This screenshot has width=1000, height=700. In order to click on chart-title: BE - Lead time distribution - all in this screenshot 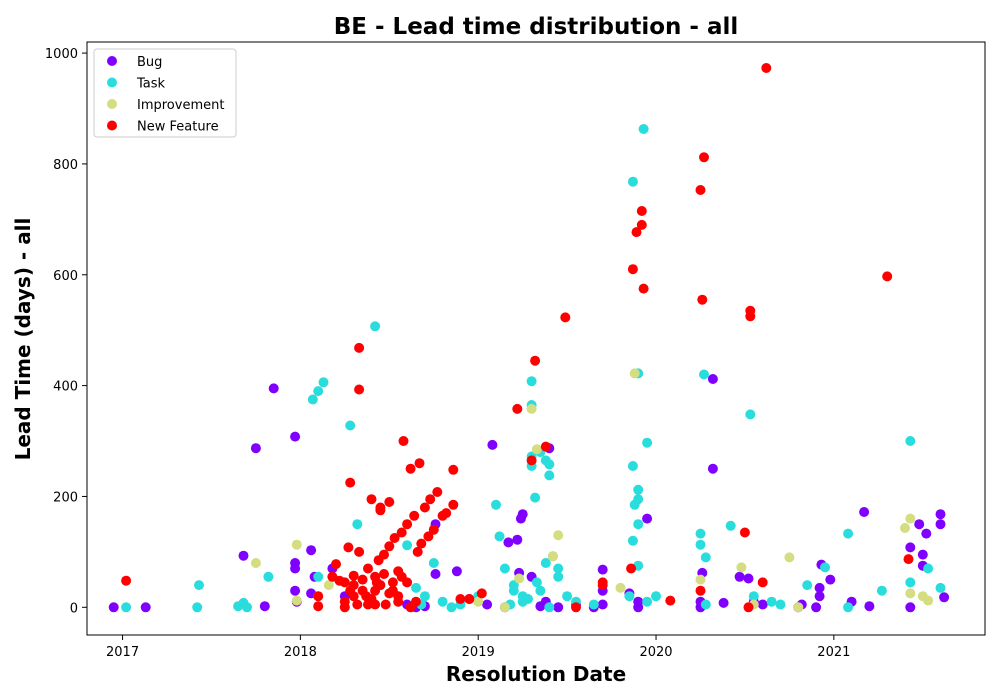, I will do `click(536, 27)`.